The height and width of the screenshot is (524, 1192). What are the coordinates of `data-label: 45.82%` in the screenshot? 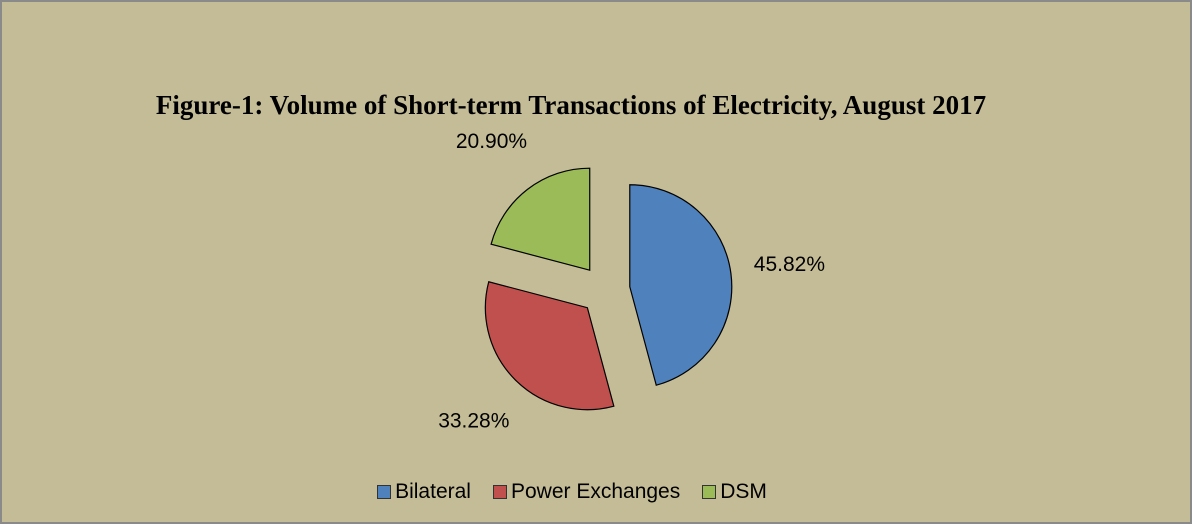 It's located at (789, 264).